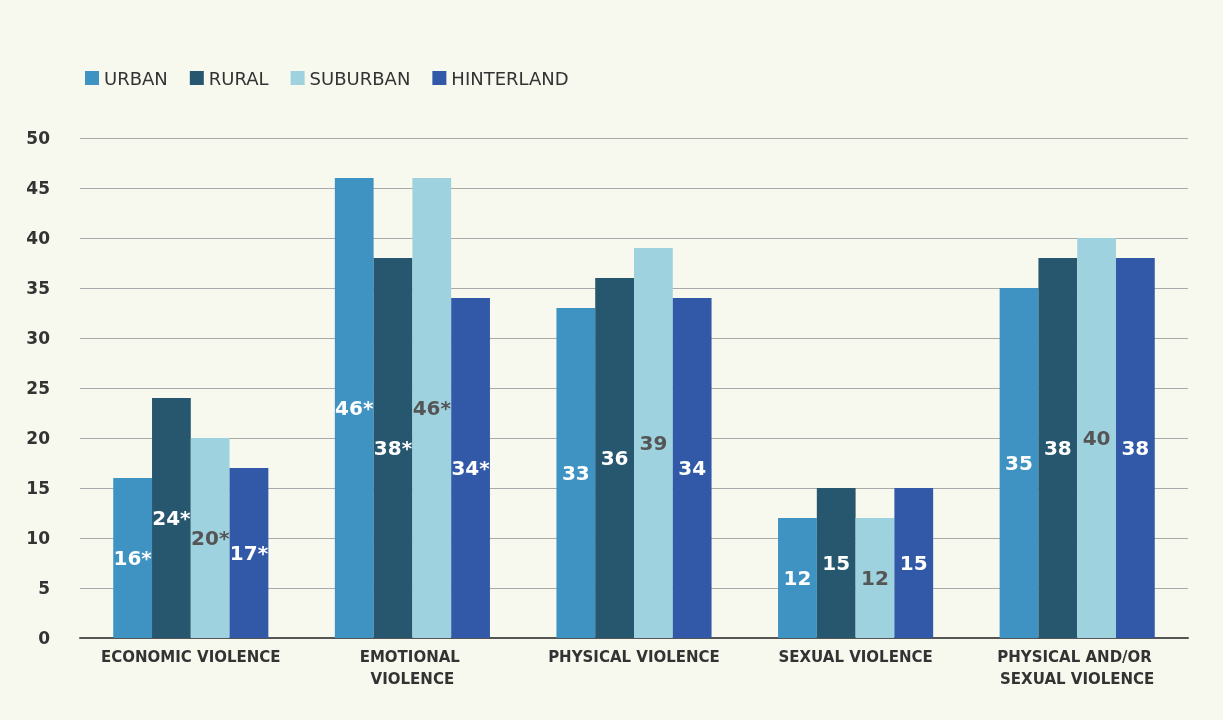  I want to click on y-tick-label: 50, so click(38, 138).